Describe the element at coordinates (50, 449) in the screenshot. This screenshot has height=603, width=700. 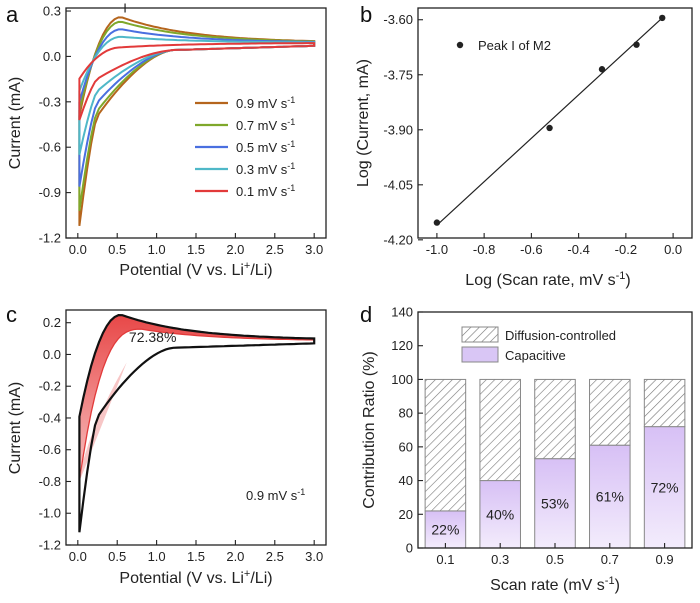
I see `c-ytick-label: -0.6` at that location.